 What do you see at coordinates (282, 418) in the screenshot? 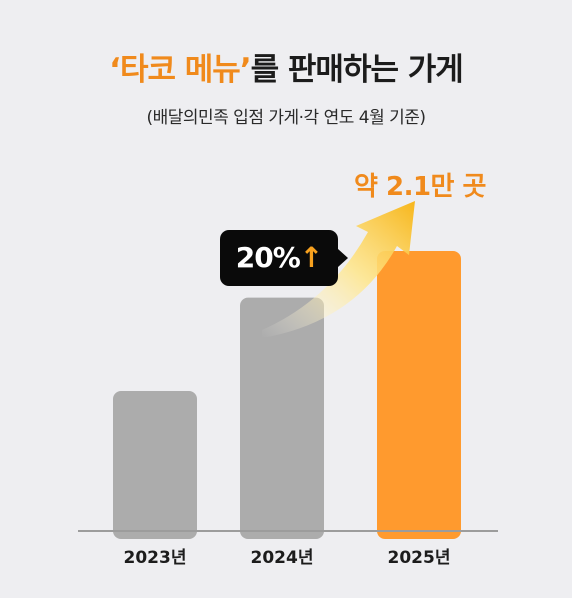
I see `bar-2024년` at bounding box center [282, 418].